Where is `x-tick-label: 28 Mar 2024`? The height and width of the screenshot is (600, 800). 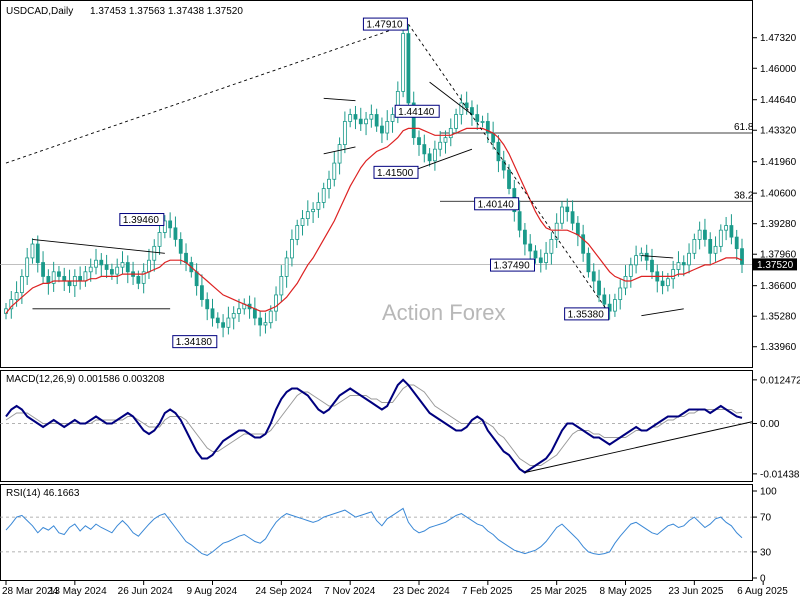 x-tick-label: 28 Mar 2024 is located at coordinates (30, 591).